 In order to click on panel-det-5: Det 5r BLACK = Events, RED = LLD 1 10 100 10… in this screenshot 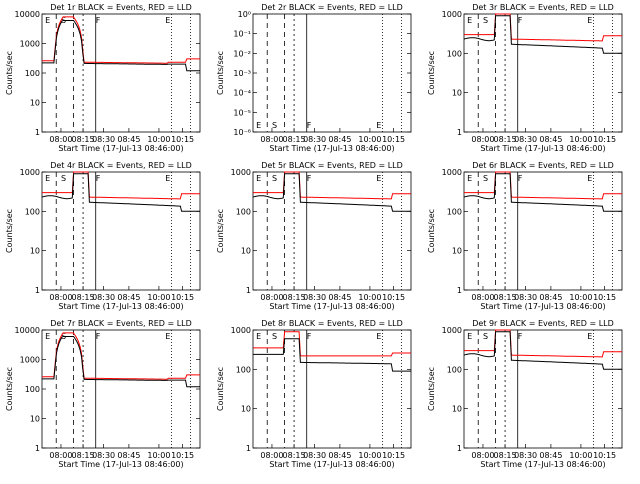, I will do `click(314, 236)`.